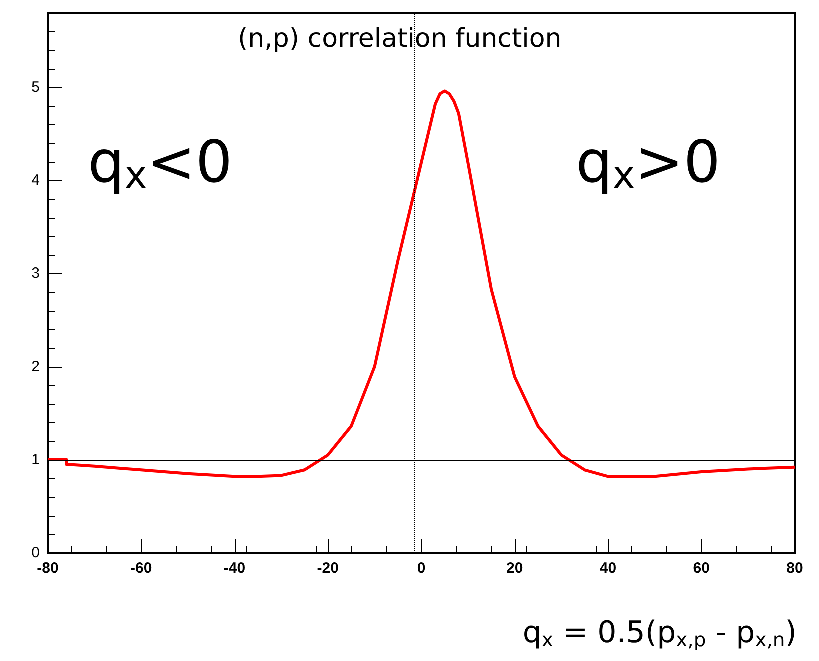  What do you see at coordinates (141, 568) in the screenshot?
I see `x-tick-label: -60` at bounding box center [141, 568].